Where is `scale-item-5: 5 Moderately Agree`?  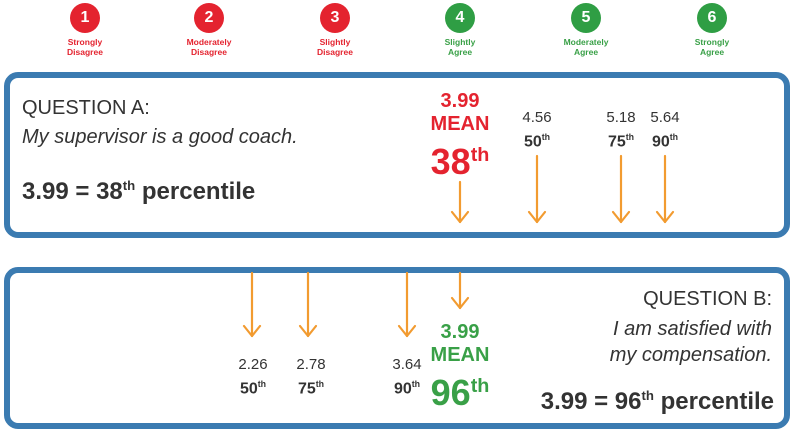
scale-item-5: 5 Moderately Agree is located at coordinates (586, 30).